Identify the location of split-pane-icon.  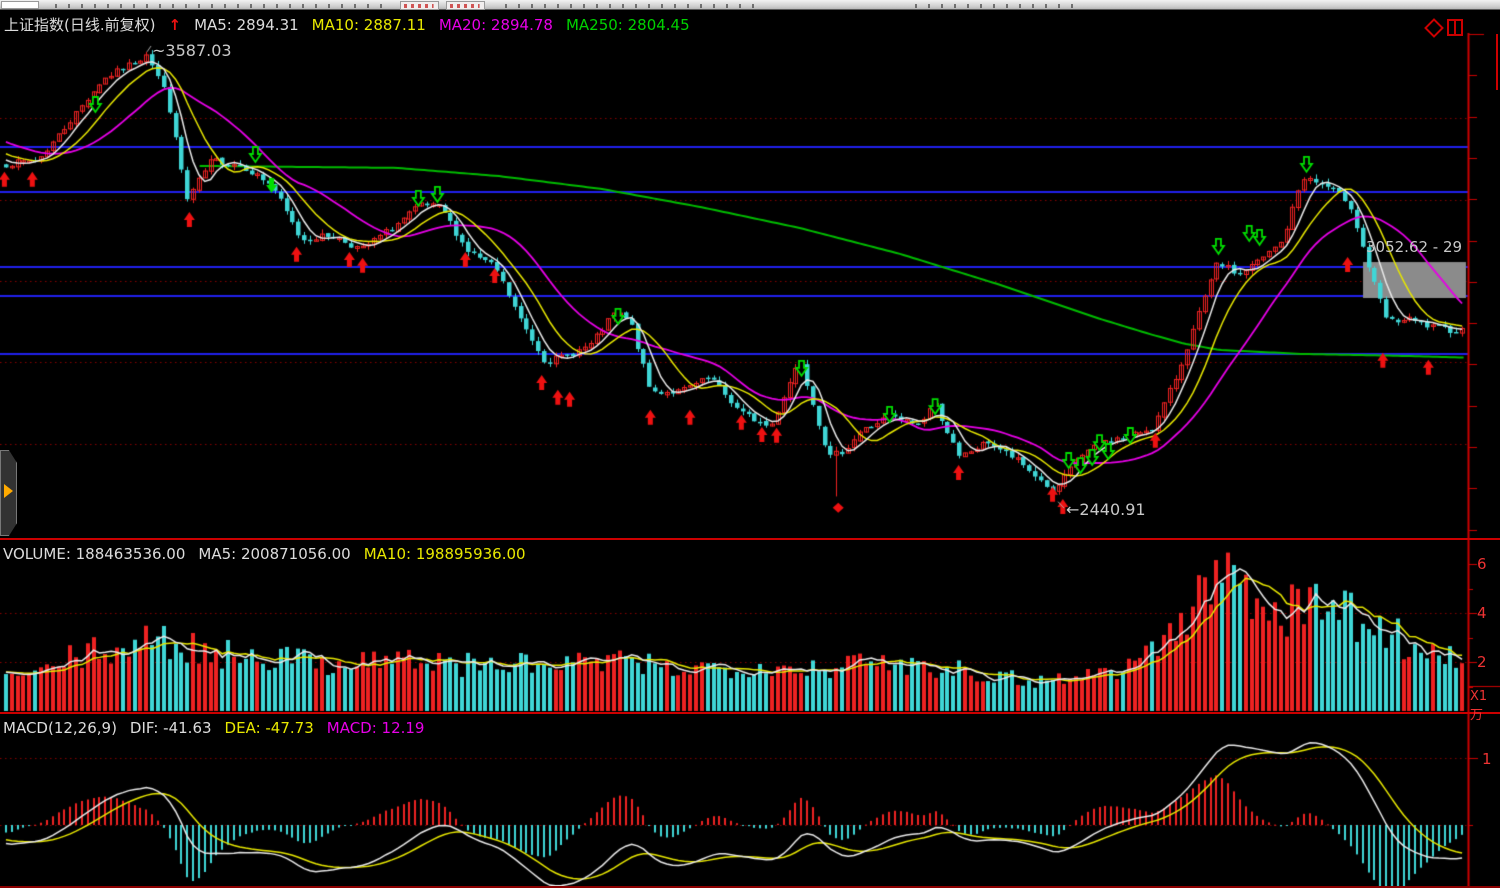
(1455, 27).